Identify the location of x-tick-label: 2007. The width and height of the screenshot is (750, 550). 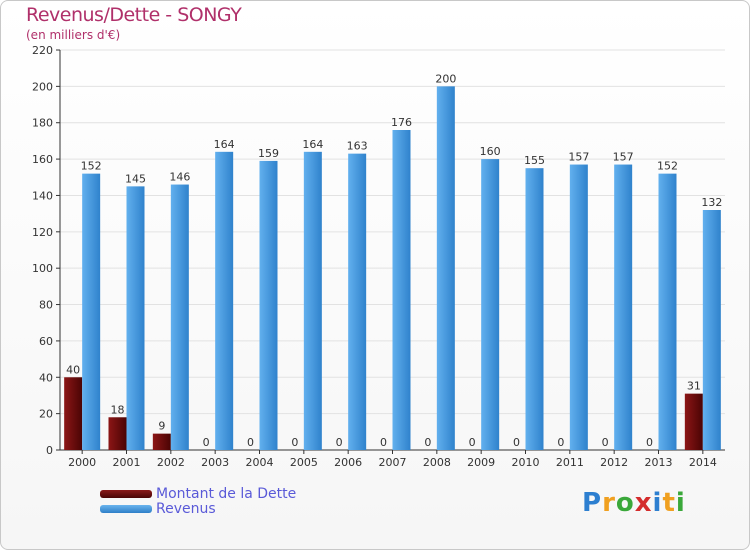
(393, 462).